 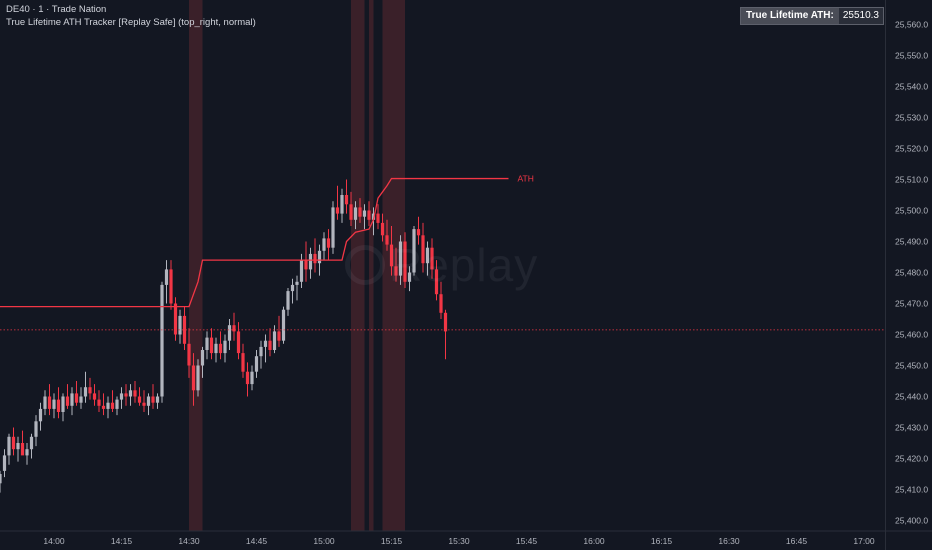 What do you see at coordinates (911, 87) in the screenshot?
I see `price-tick-label: 25,540.0` at bounding box center [911, 87].